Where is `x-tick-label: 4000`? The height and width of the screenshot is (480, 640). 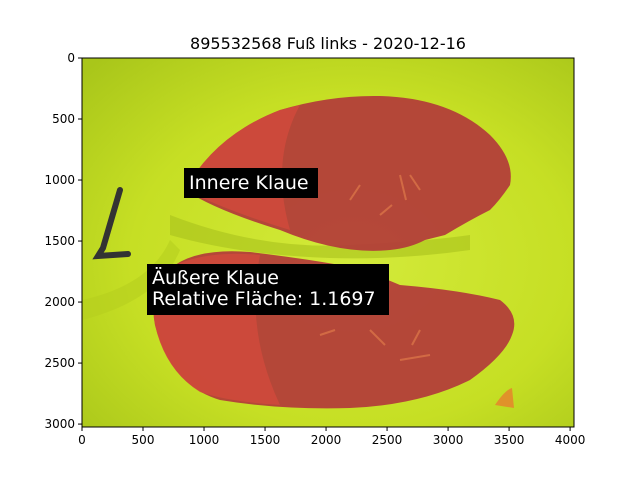 x-tick-label: 4000 is located at coordinates (570, 440).